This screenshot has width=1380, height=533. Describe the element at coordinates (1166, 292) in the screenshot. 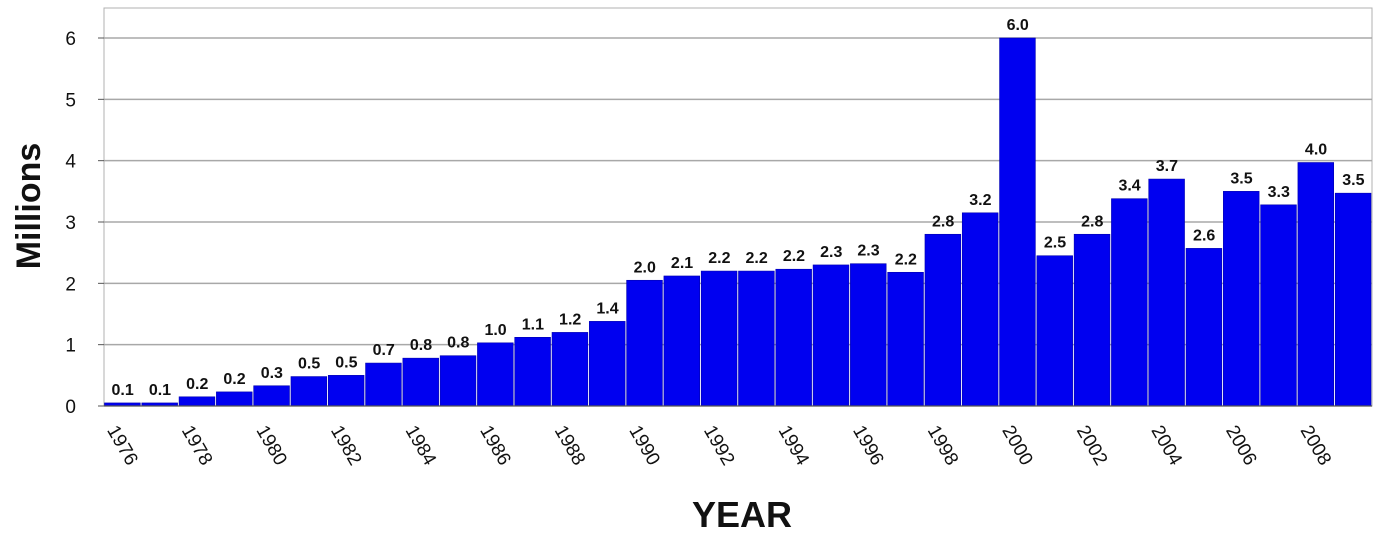

I see `bar-2004` at that location.